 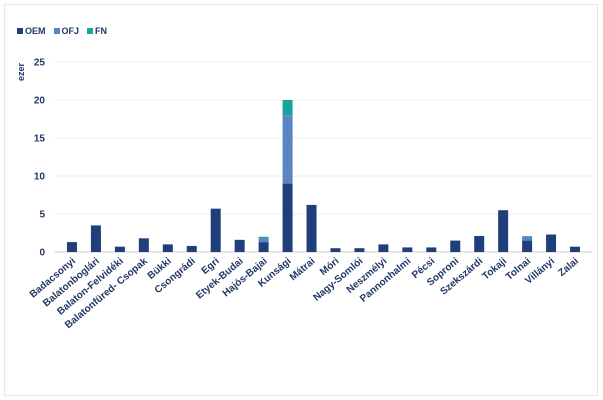 What do you see at coordinates (40, 101) in the screenshot?
I see `y-tick-label: 20` at bounding box center [40, 101].